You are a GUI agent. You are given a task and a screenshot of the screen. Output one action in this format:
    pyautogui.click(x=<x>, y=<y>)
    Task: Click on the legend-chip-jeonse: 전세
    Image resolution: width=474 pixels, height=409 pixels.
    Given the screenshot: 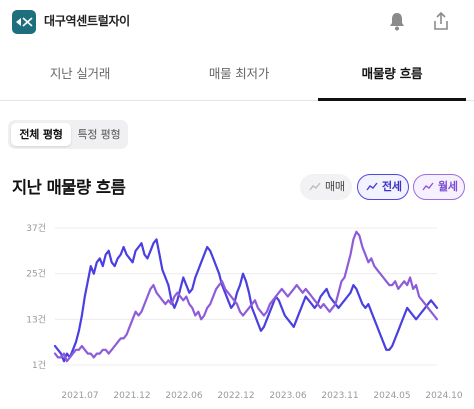 What is the action you would take?
    pyautogui.click(x=383, y=187)
    